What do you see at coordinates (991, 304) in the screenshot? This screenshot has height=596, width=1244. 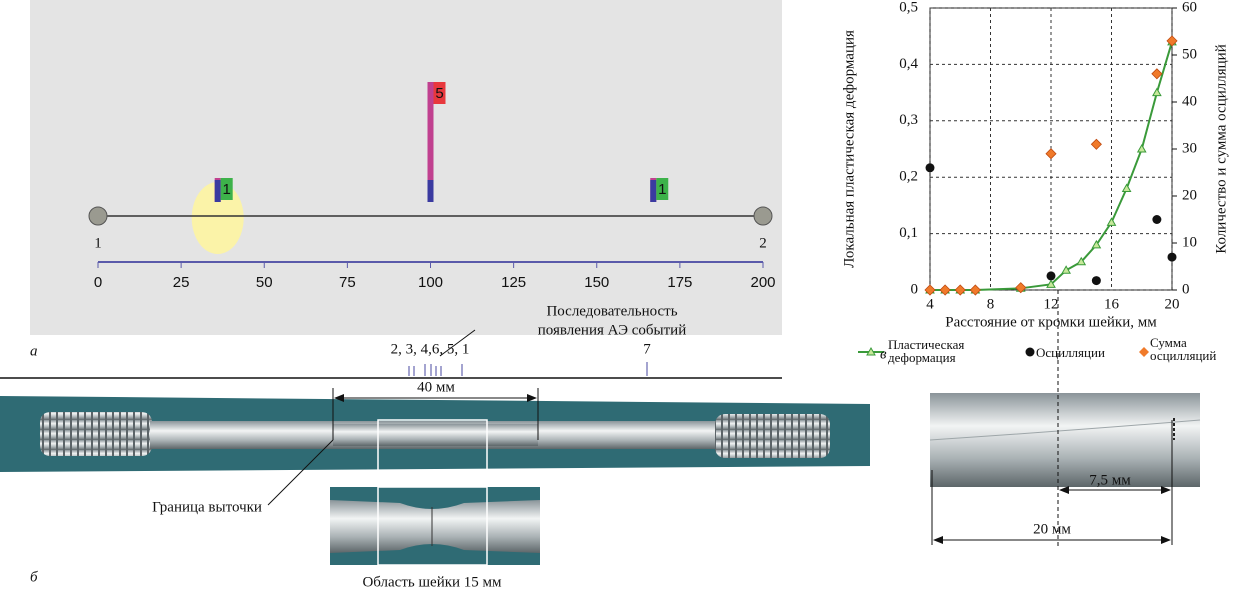 I see `x-tick-label: 8` at bounding box center [991, 304].